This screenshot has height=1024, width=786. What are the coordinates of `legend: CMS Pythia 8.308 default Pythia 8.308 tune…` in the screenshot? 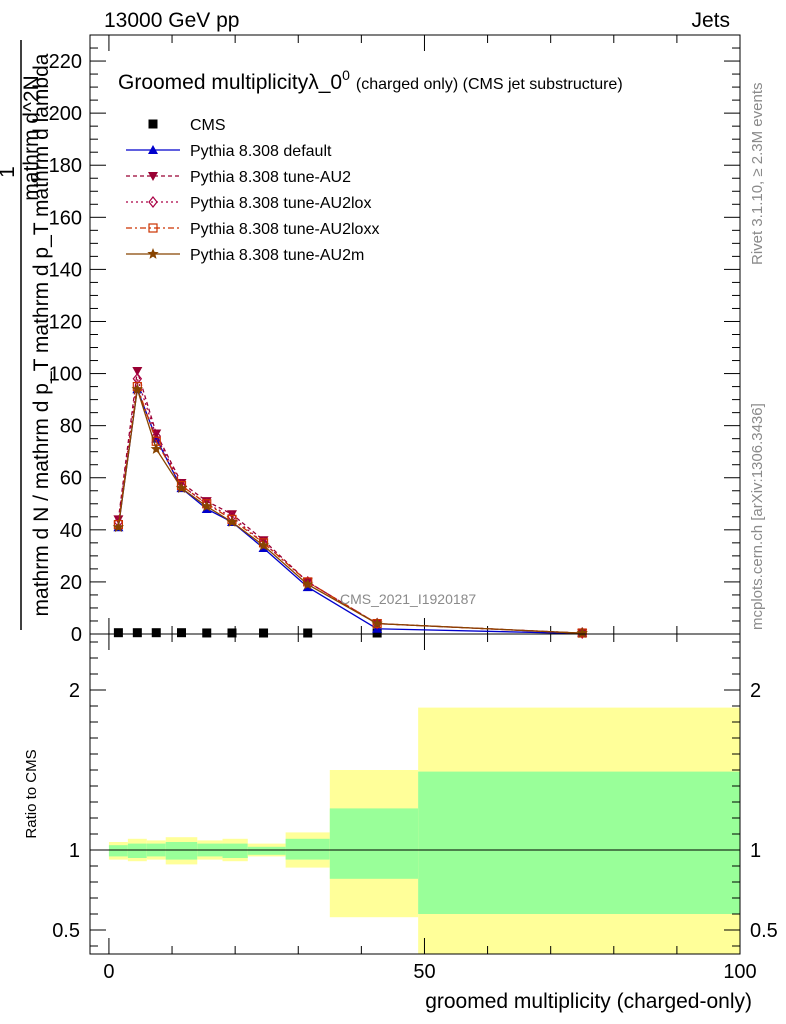 It's located at (252, 190).